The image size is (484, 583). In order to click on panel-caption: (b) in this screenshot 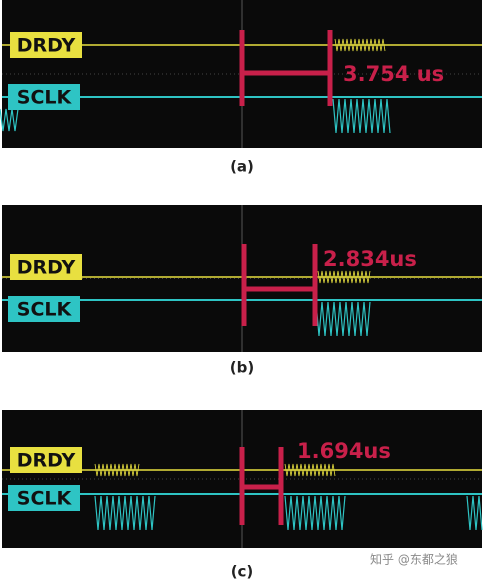, I will do `click(242, 368)`.